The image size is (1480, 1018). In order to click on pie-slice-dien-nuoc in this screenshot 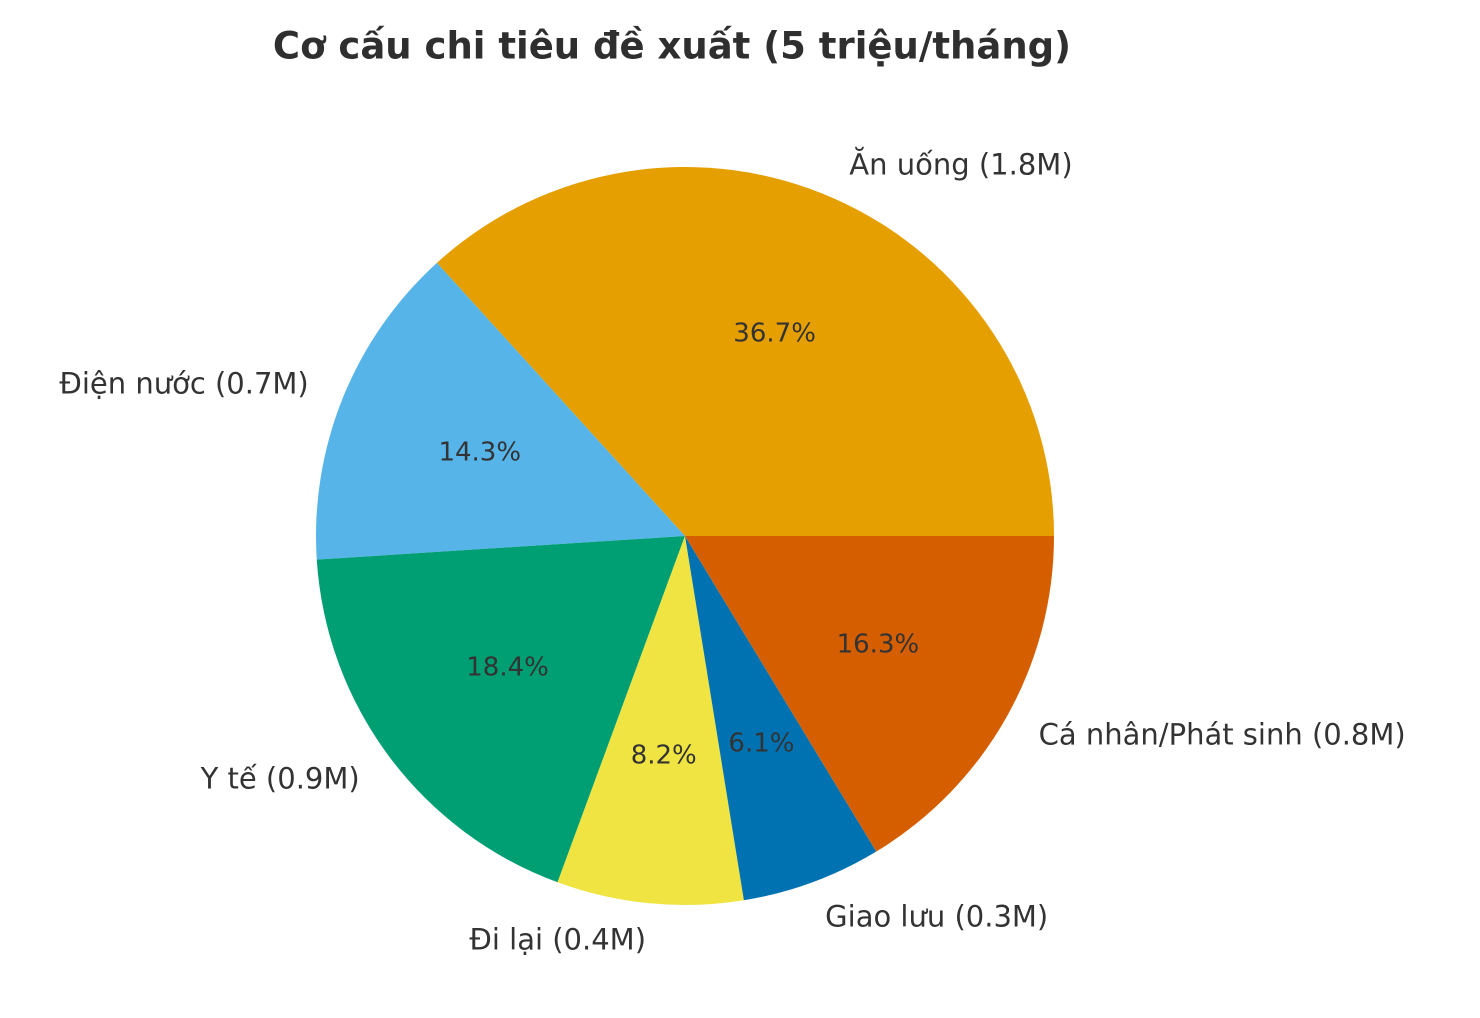, I will do `click(500, 411)`.